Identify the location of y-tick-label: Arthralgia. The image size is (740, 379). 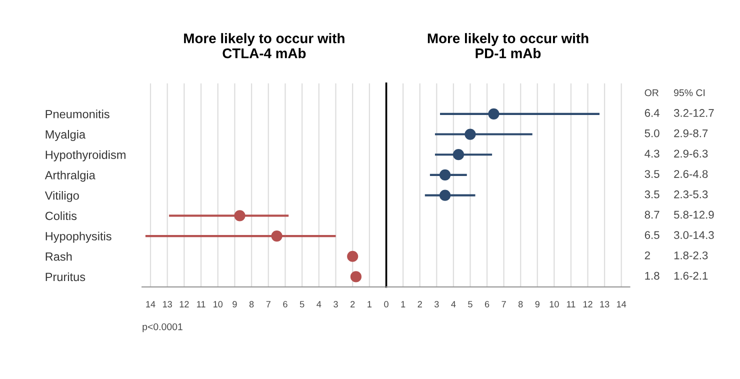
(70, 176).